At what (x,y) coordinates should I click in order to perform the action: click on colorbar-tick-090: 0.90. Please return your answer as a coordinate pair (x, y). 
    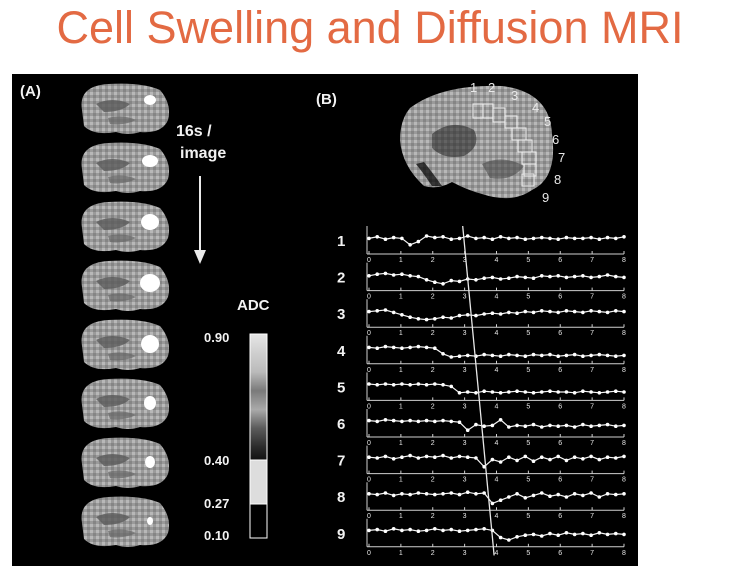
    Looking at the image, I should click on (216, 337).